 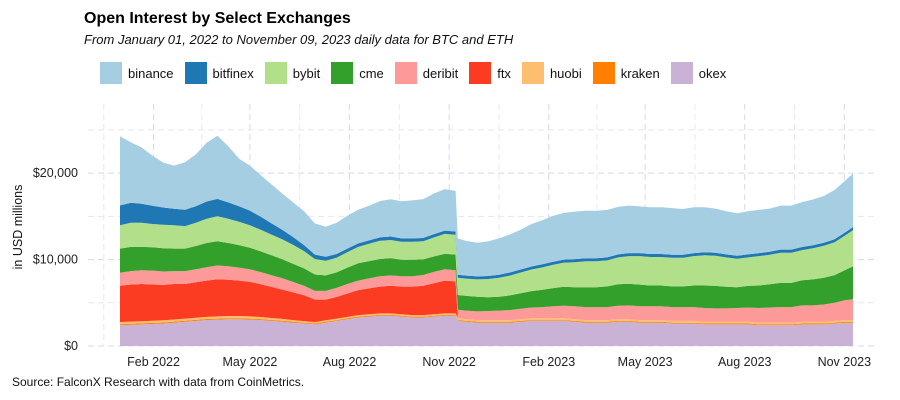 I want to click on legend-label-bitfinex: bitfinex, so click(x=233, y=73).